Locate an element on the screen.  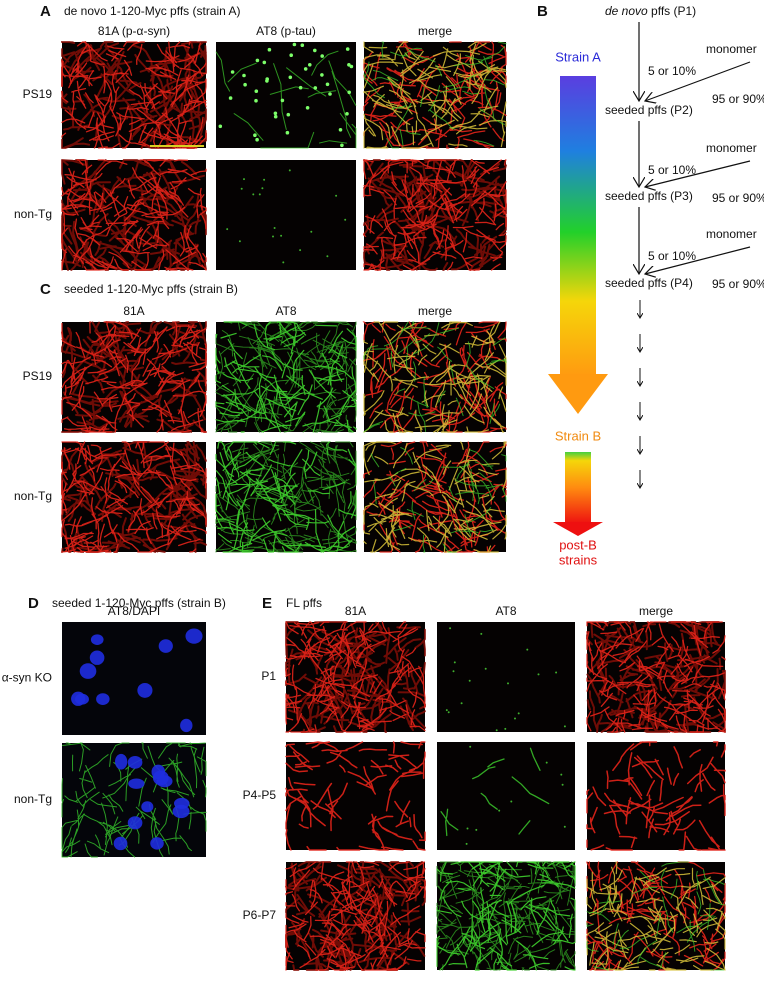
panel-label: E is located at coordinates (267, 603).